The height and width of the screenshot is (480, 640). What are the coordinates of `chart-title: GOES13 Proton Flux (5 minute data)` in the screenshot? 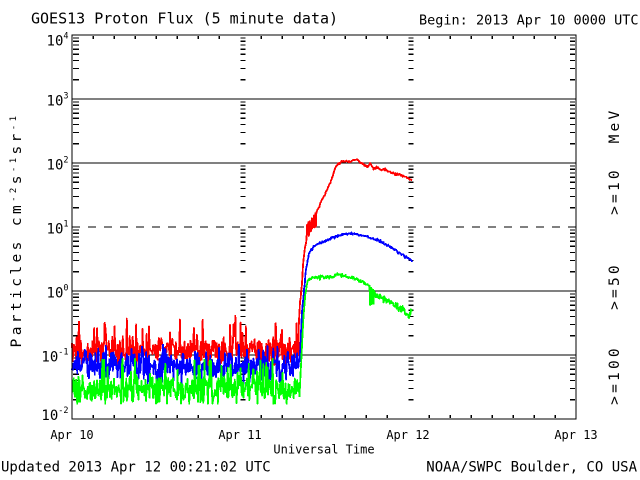 It's located at (184, 19).